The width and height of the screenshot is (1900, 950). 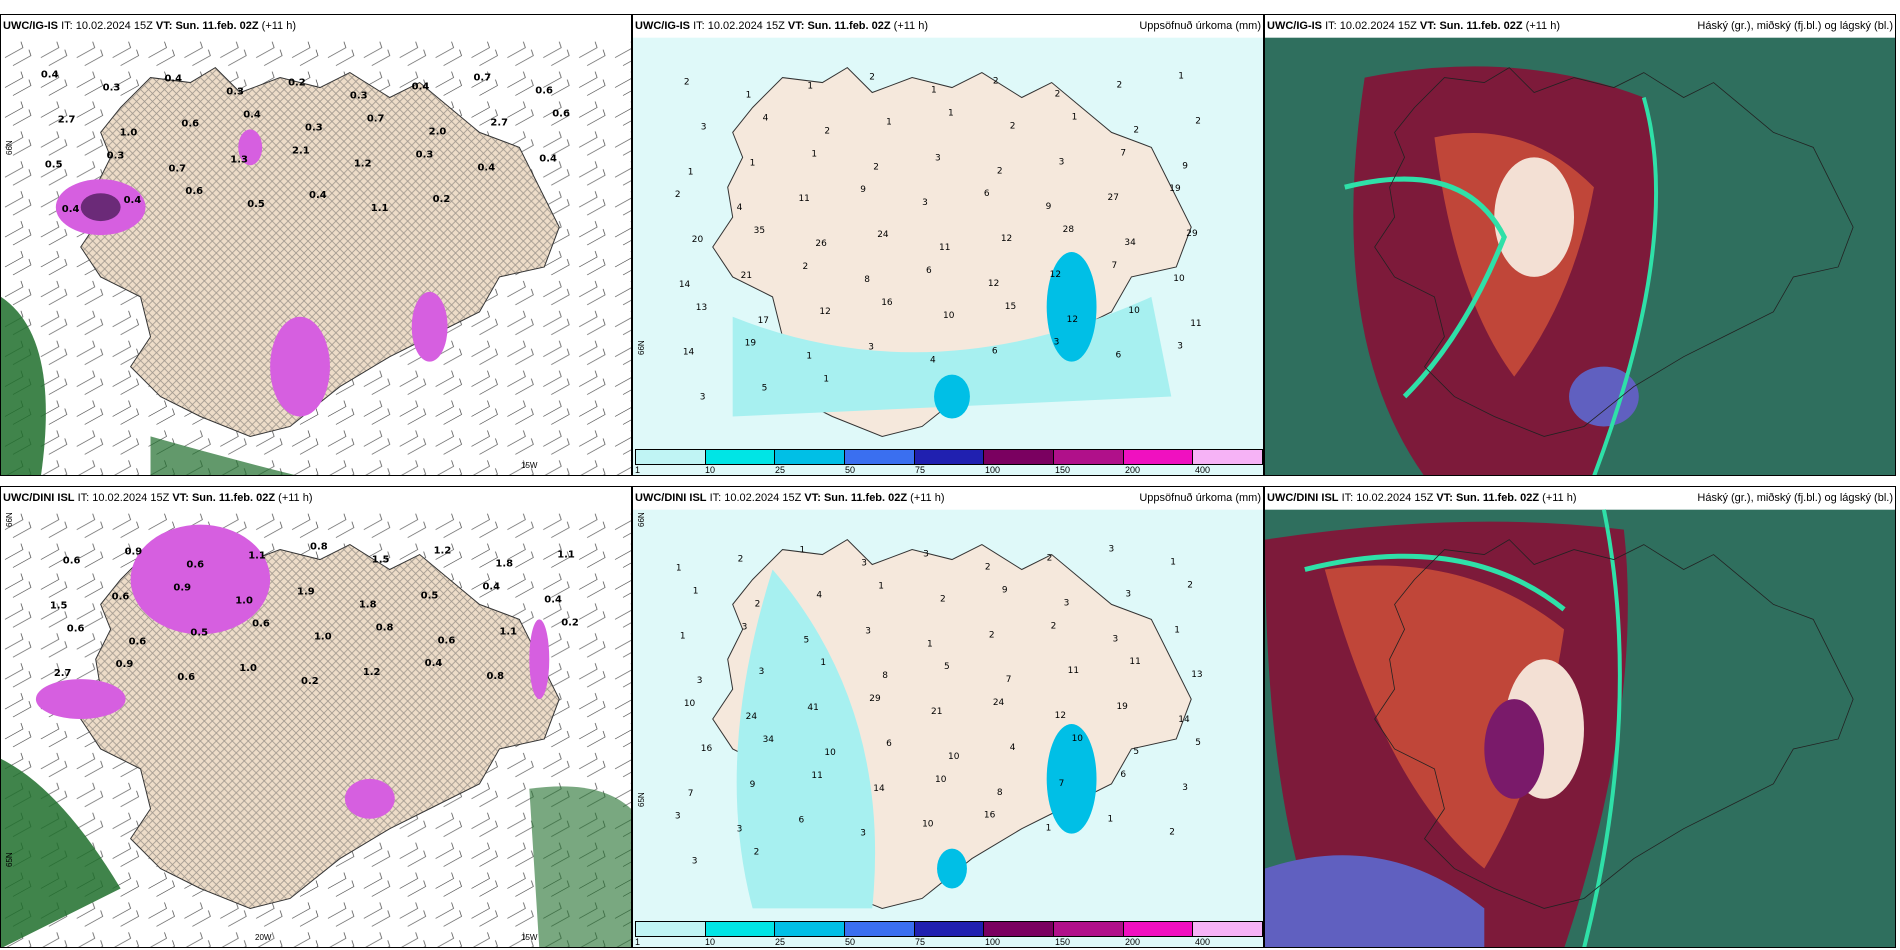 I want to click on tick: 75, so click(x=920, y=942).